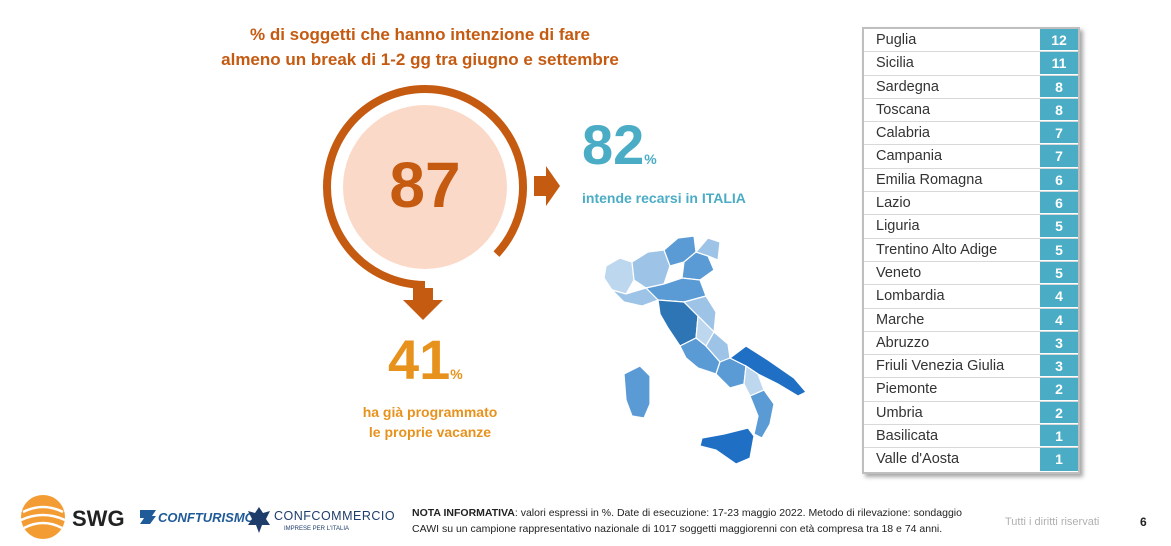  What do you see at coordinates (419, 359) in the screenshot?
I see `vacanze-value: 41` at bounding box center [419, 359].